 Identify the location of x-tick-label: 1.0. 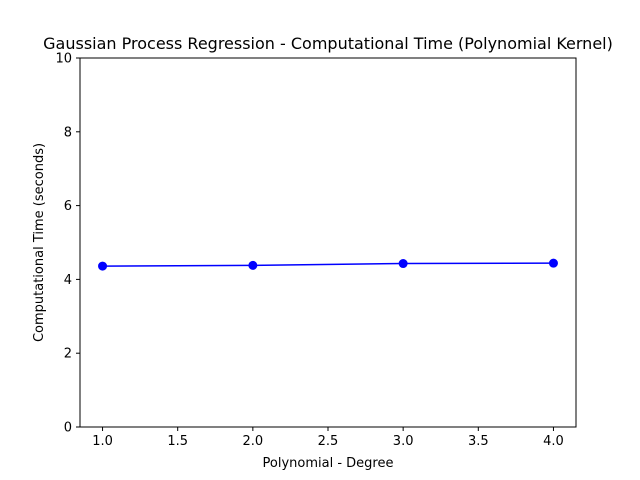
(102, 441).